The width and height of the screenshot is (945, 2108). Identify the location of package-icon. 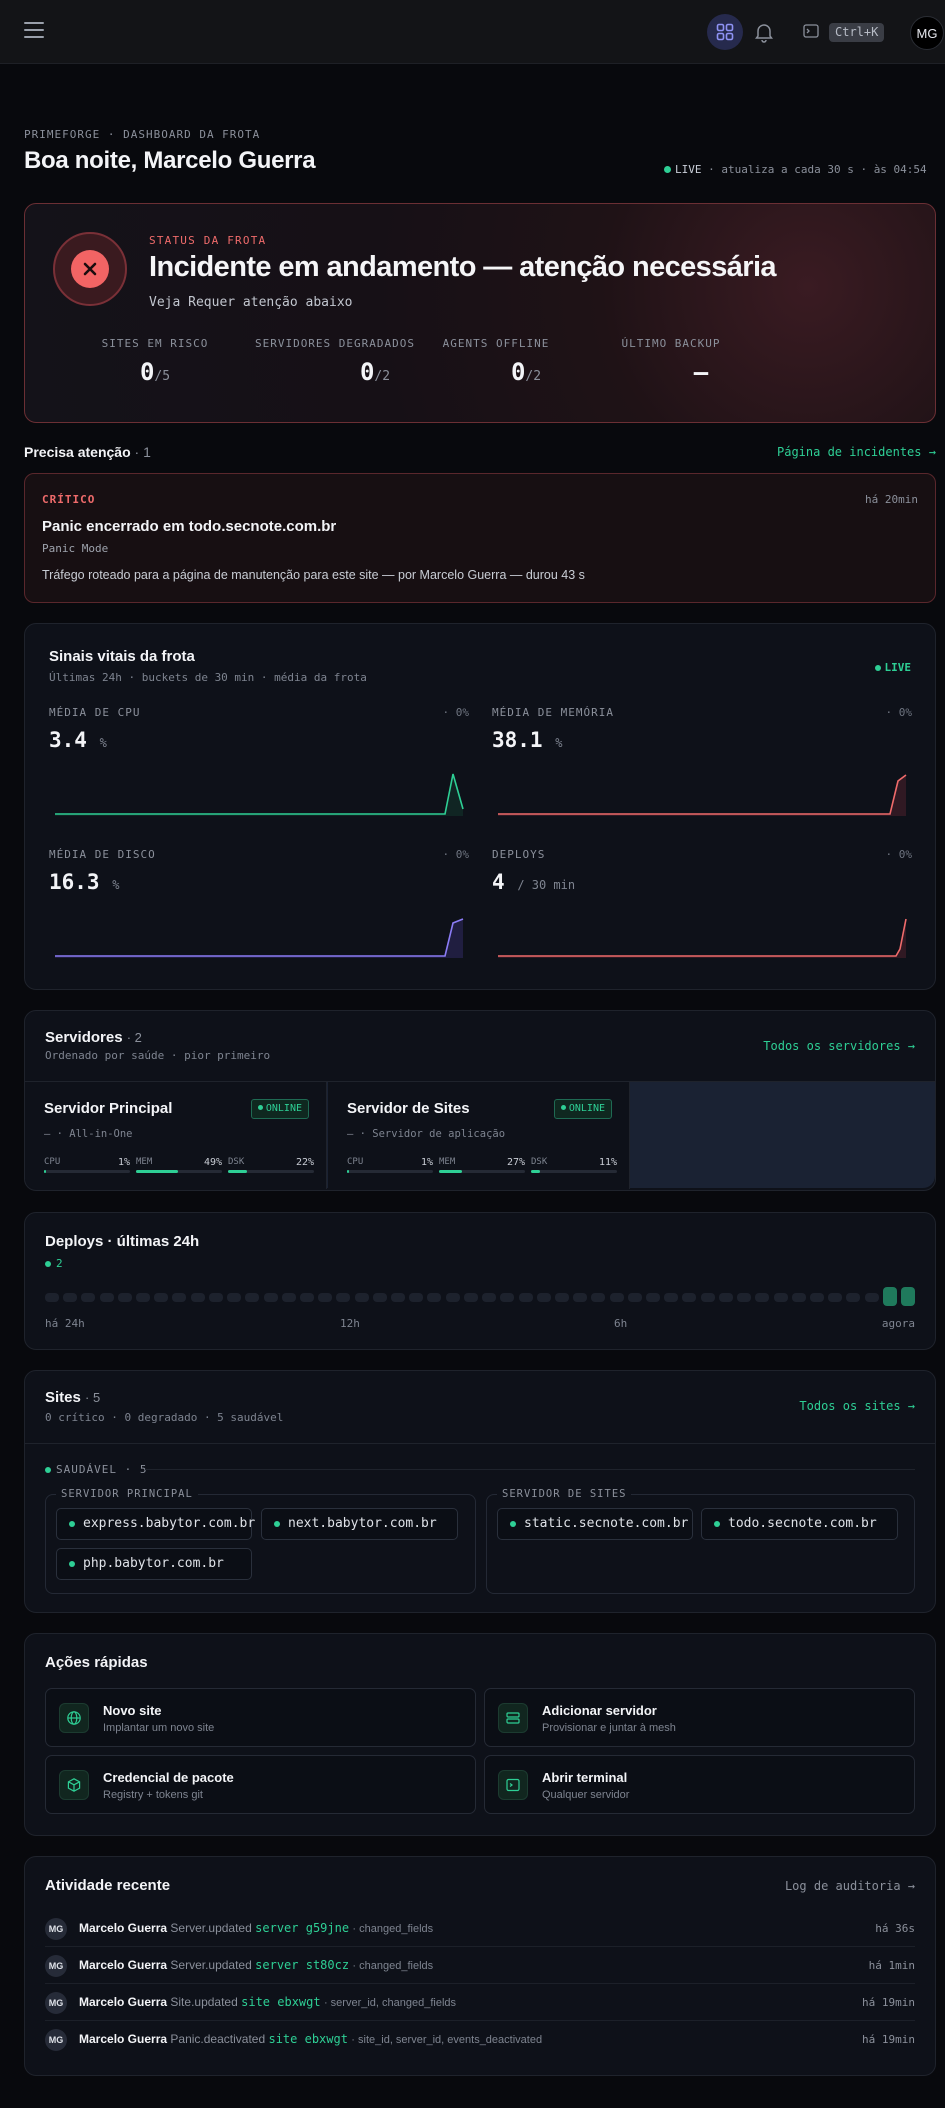
(74, 1785).